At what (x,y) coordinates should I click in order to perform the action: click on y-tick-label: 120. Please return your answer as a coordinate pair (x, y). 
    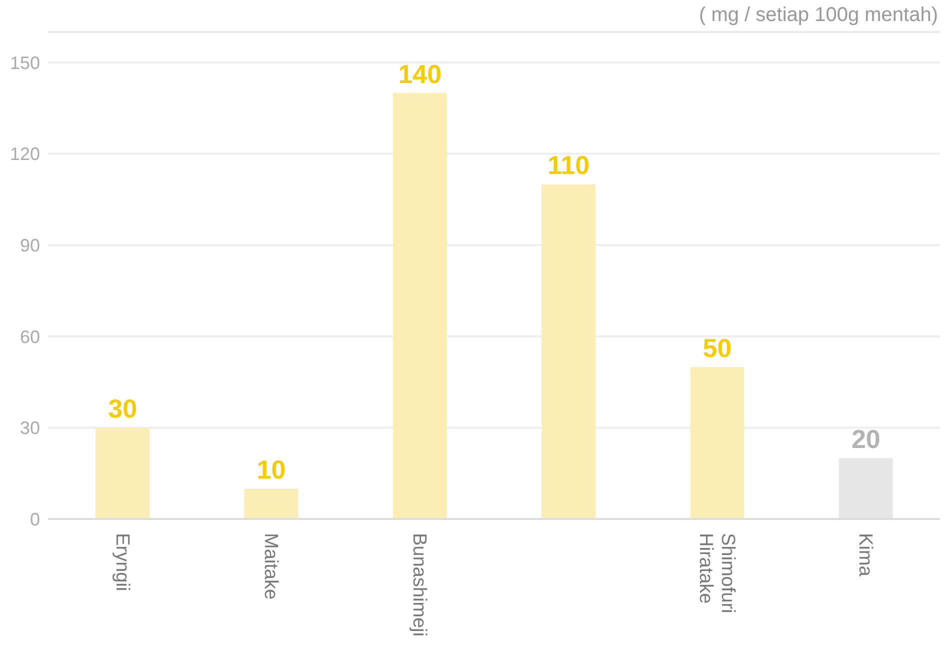
    Looking at the image, I should click on (25, 154).